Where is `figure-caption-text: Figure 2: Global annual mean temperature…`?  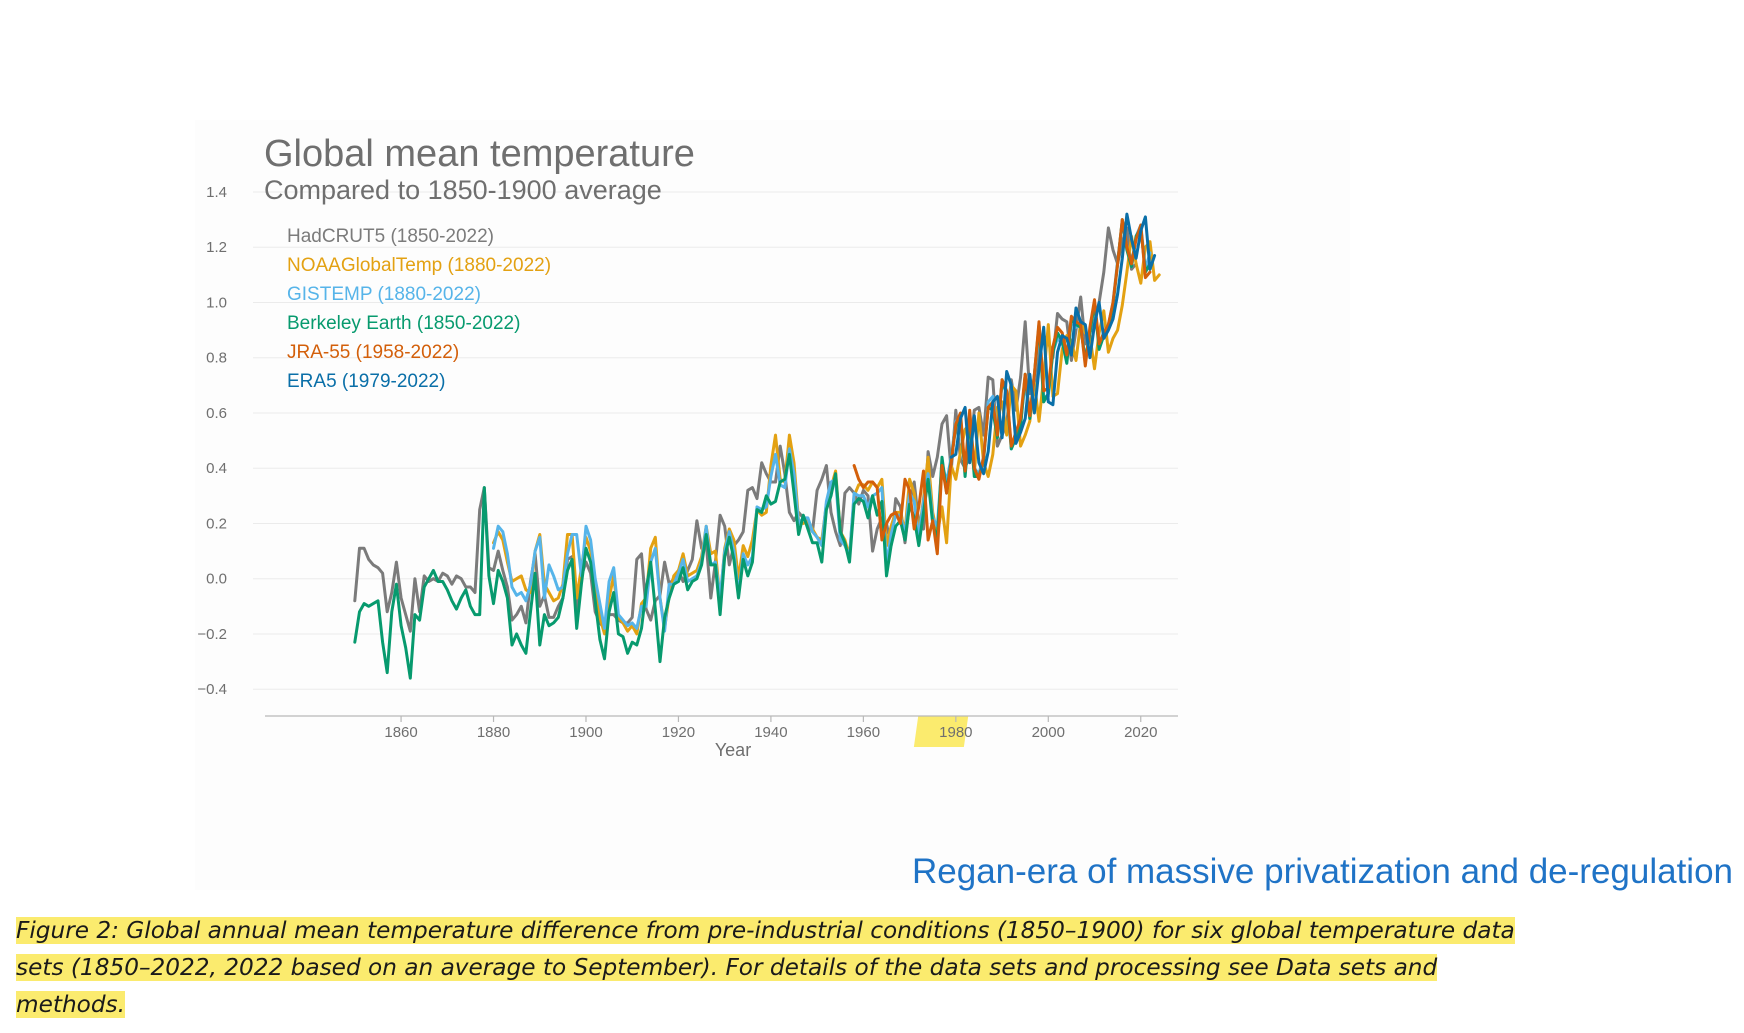
figure-caption-text: Figure 2: Global annual mean temperature… is located at coordinates (765, 967).